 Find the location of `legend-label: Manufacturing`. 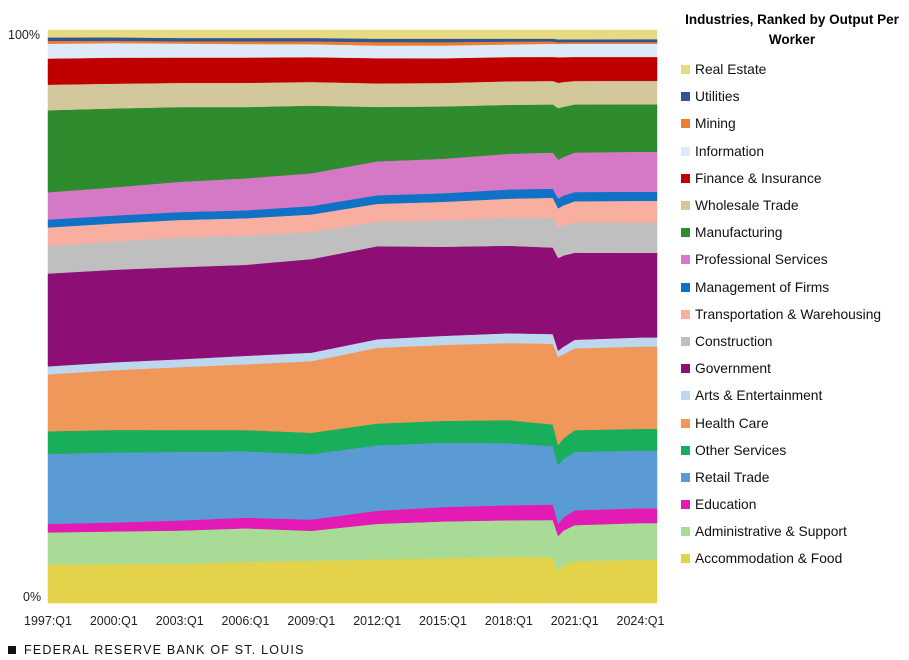

legend-label: Manufacturing is located at coordinates (739, 233).